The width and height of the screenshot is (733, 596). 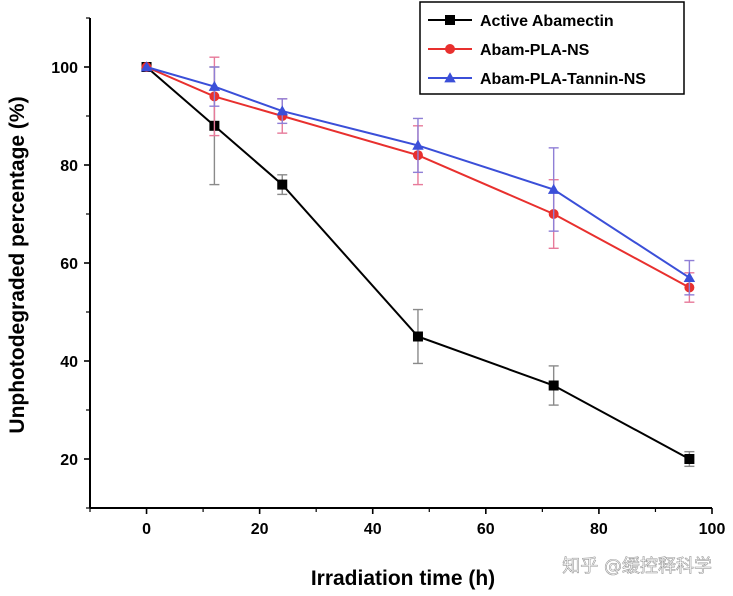 I want to click on legend-label: Active Abamectin, so click(x=547, y=21).